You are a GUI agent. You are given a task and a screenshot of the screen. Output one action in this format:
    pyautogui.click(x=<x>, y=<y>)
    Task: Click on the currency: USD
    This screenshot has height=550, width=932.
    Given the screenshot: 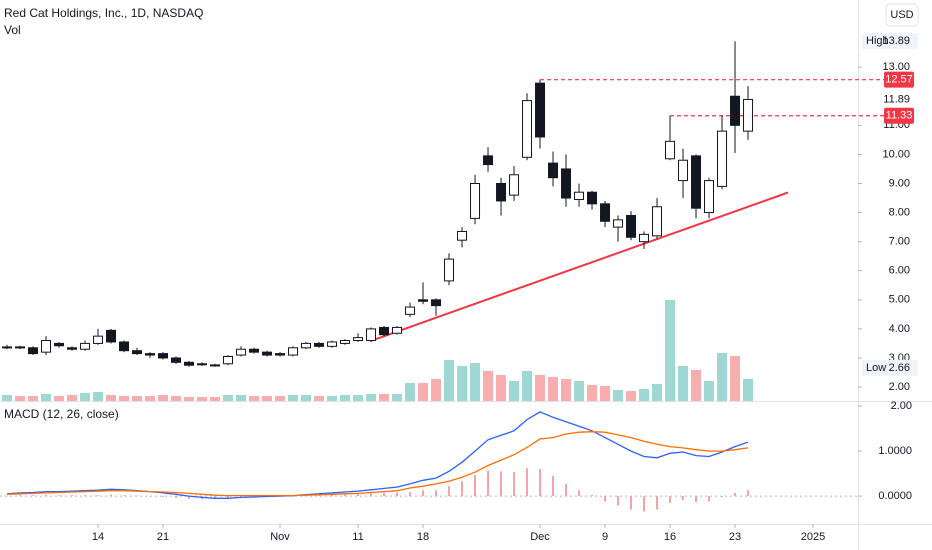 What is the action you would take?
    pyautogui.click(x=901, y=15)
    